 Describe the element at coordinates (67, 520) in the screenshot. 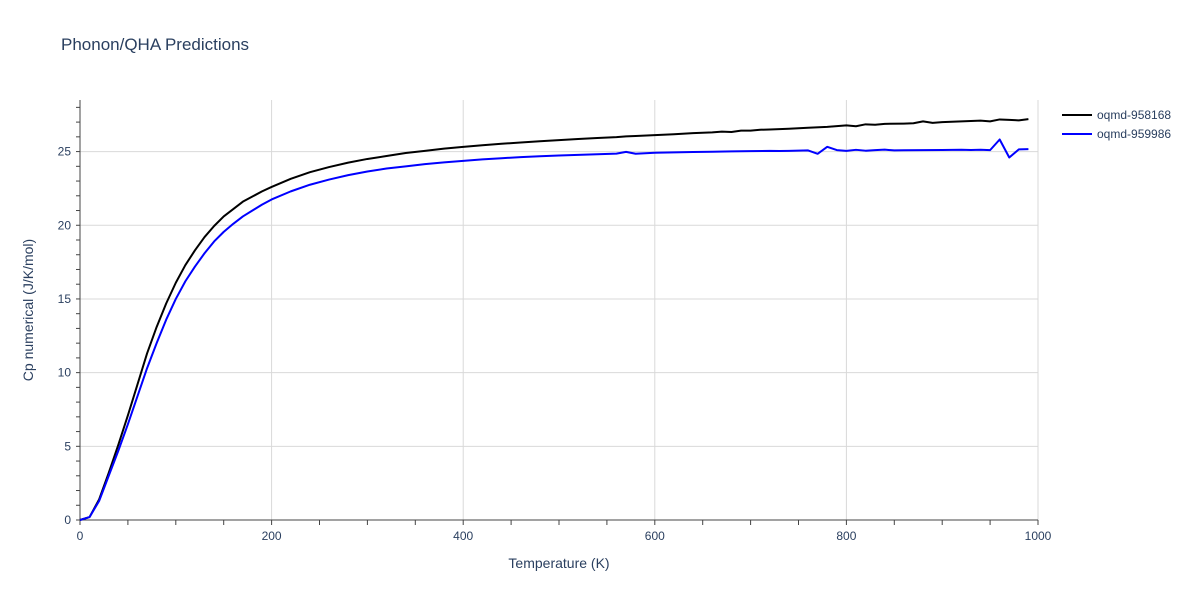

I see `y-tick-label: 0` at that location.